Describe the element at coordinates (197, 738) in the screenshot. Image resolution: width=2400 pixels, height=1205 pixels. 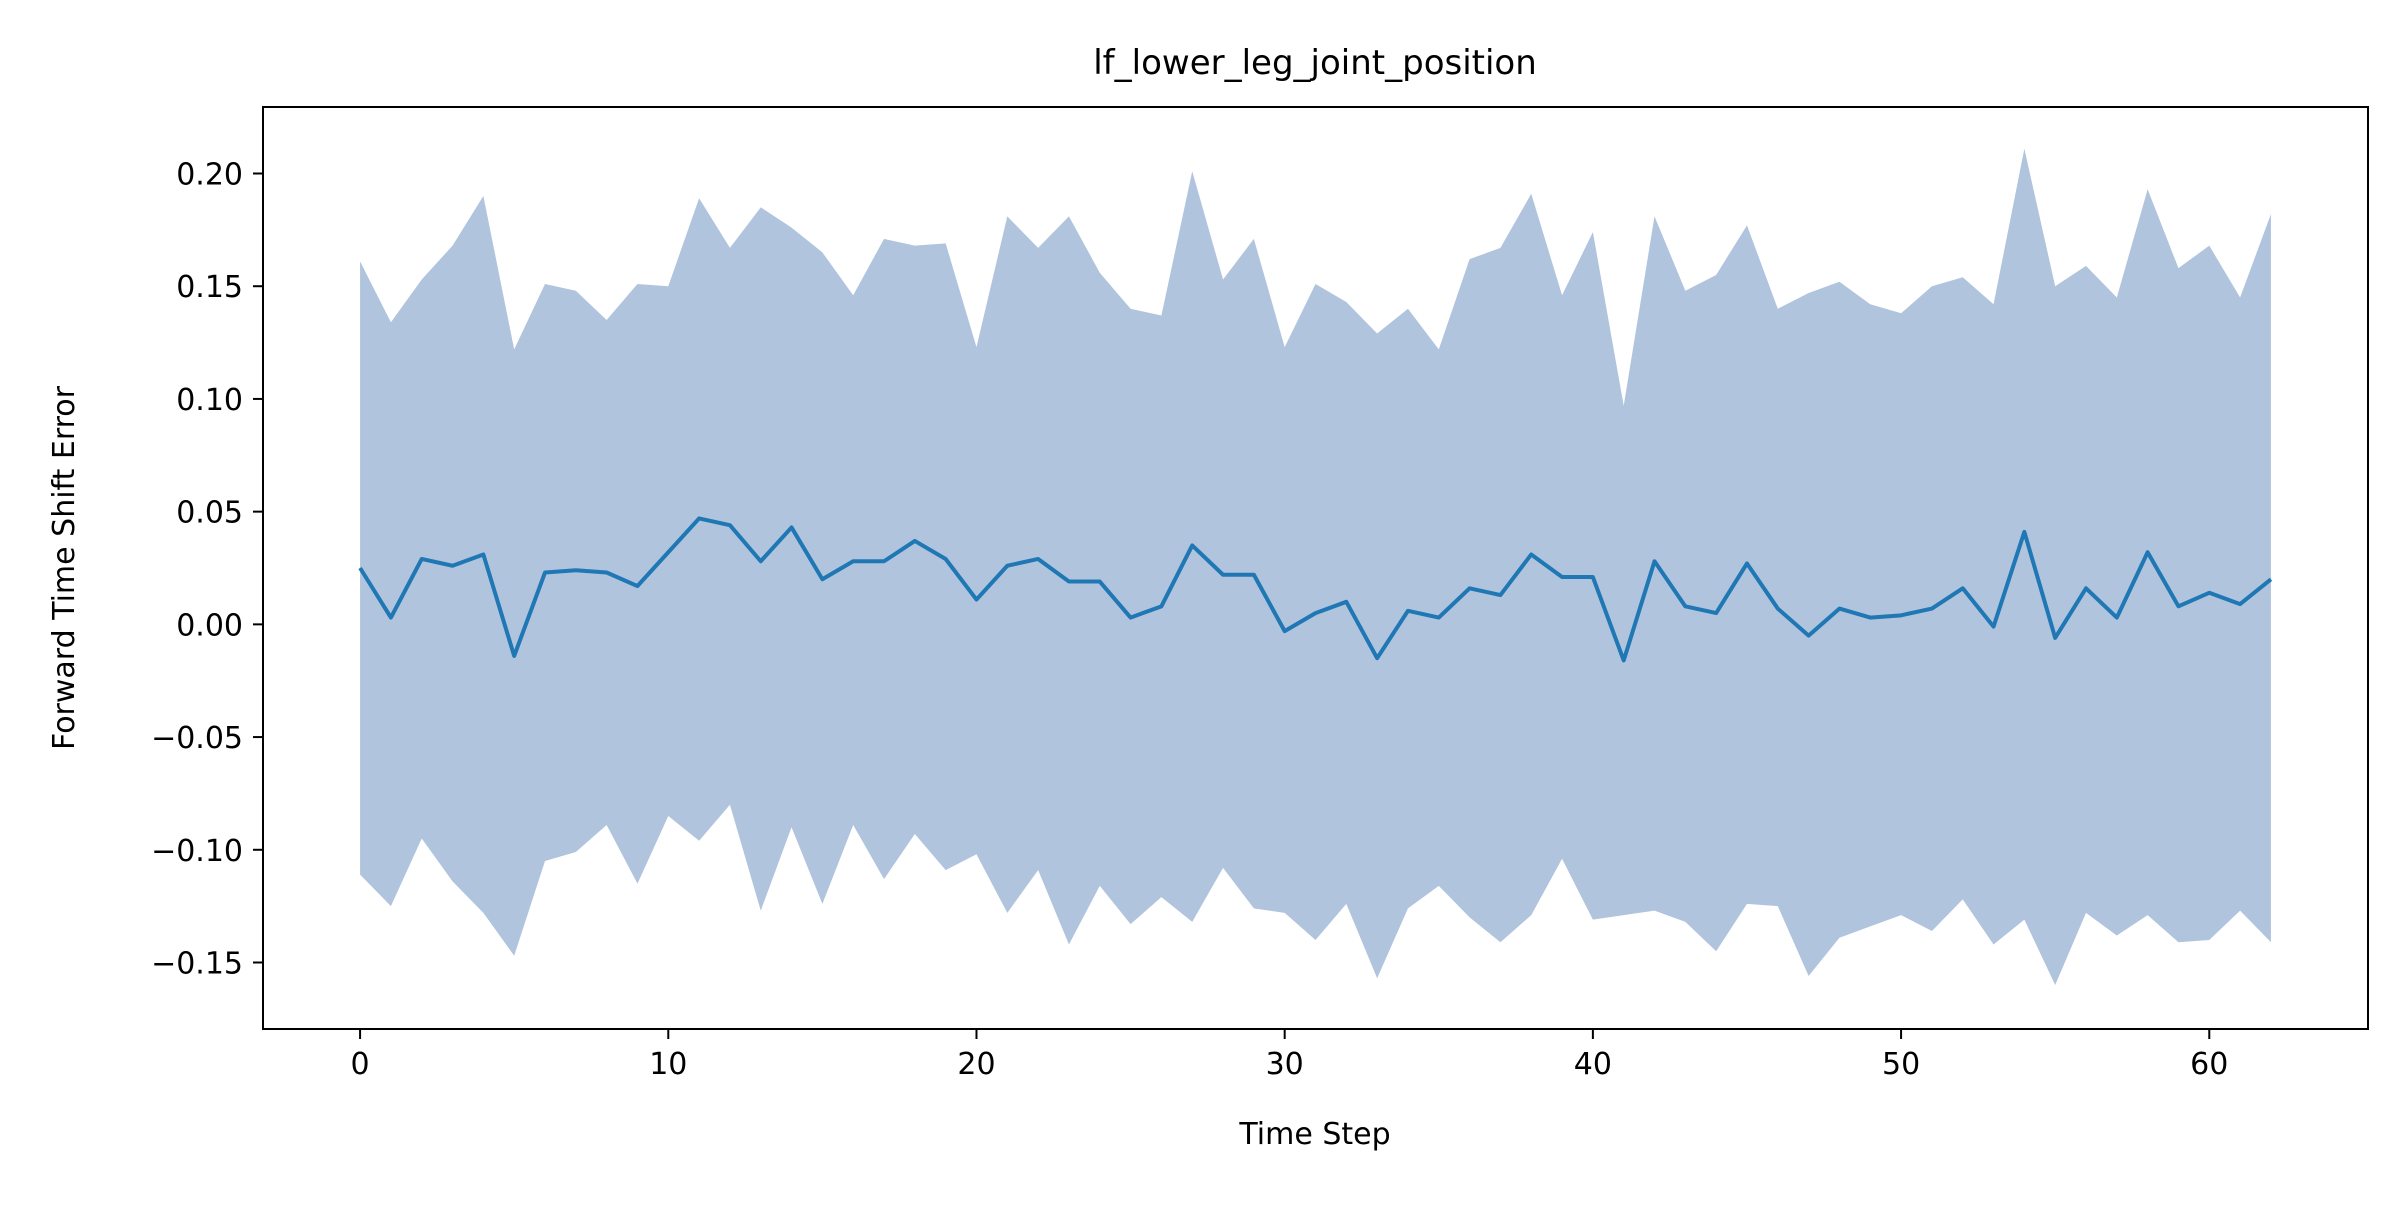
I see `y-tick-label: −0.05` at that location.